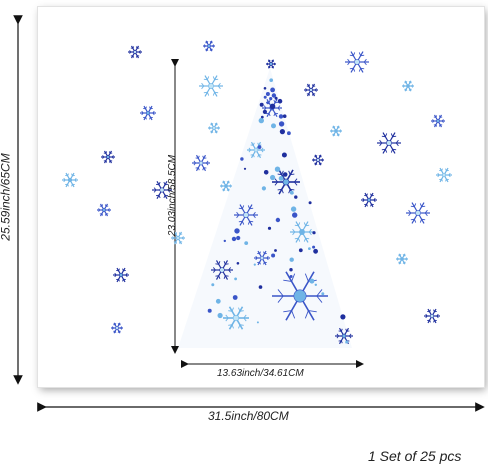  Describe the element at coordinates (260, 373) in the screenshot. I see `tree-width-label: 13.63inch/34.61CM` at that location.